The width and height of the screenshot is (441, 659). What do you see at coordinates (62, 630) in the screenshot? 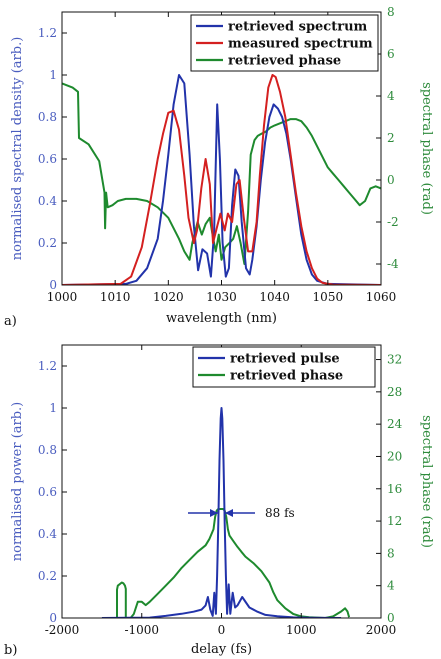
I see `x-tick-label: -2000` at bounding box center [62, 630].